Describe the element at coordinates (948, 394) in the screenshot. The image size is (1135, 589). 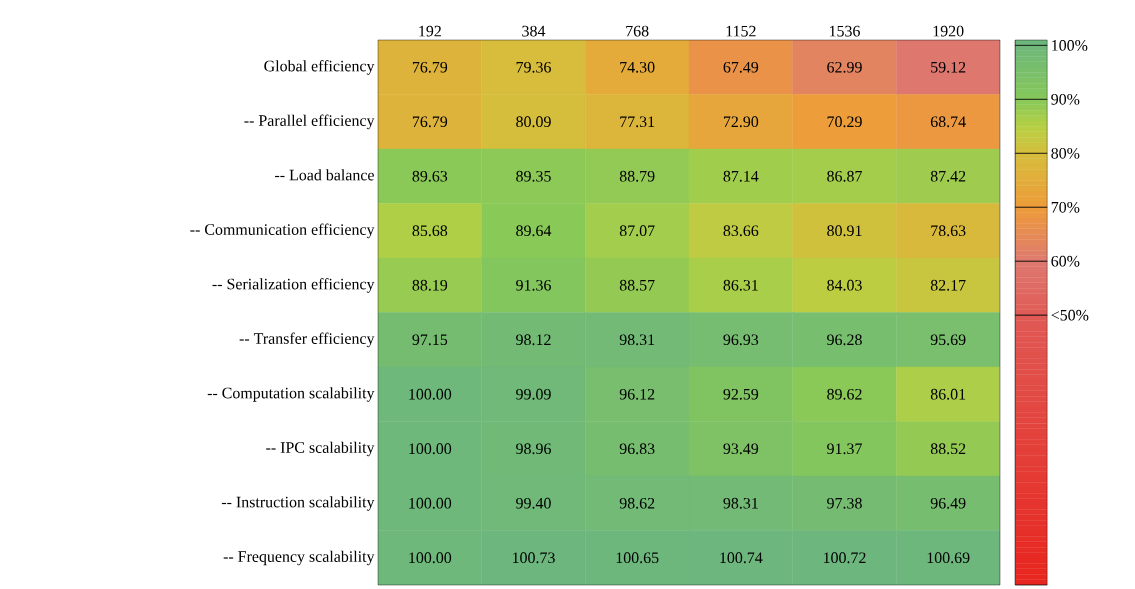
I see `data-label: 86.01` at that location.